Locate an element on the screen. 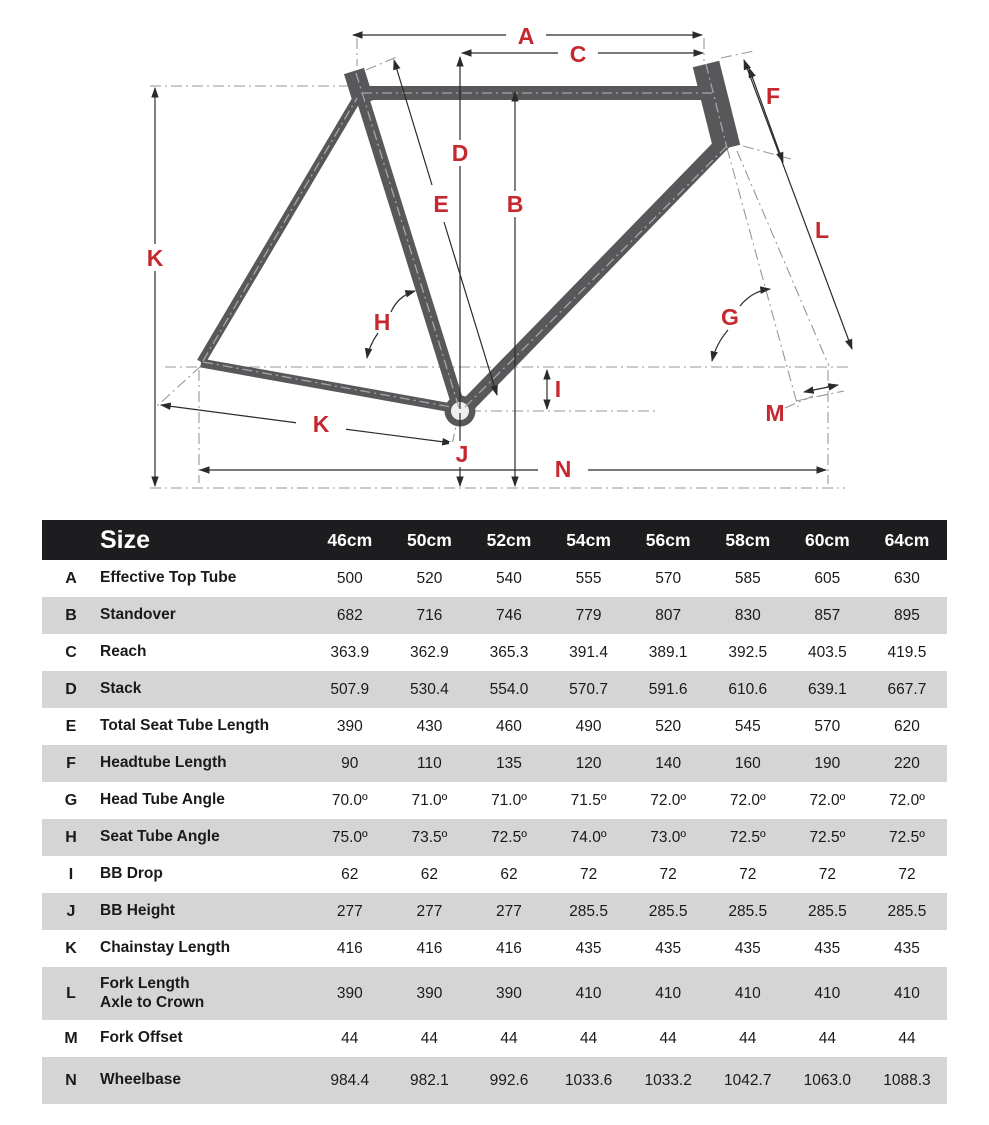 The image size is (989, 1125). row-label: Head Tube Angle is located at coordinates (162, 800).